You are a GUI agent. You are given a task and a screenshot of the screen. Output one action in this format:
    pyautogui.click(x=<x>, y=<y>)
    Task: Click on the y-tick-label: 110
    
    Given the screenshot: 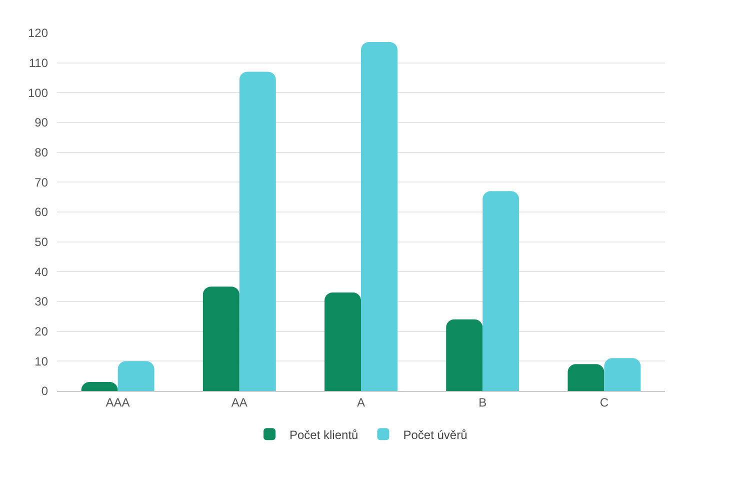 What is the action you would take?
    pyautogui.click(x=38, y=63)
    